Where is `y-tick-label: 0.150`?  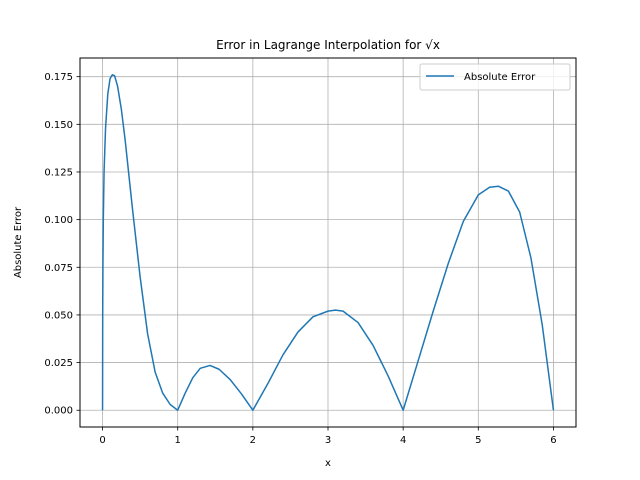
y-tick-label: 0.150 is located at coordinates (58, 125).